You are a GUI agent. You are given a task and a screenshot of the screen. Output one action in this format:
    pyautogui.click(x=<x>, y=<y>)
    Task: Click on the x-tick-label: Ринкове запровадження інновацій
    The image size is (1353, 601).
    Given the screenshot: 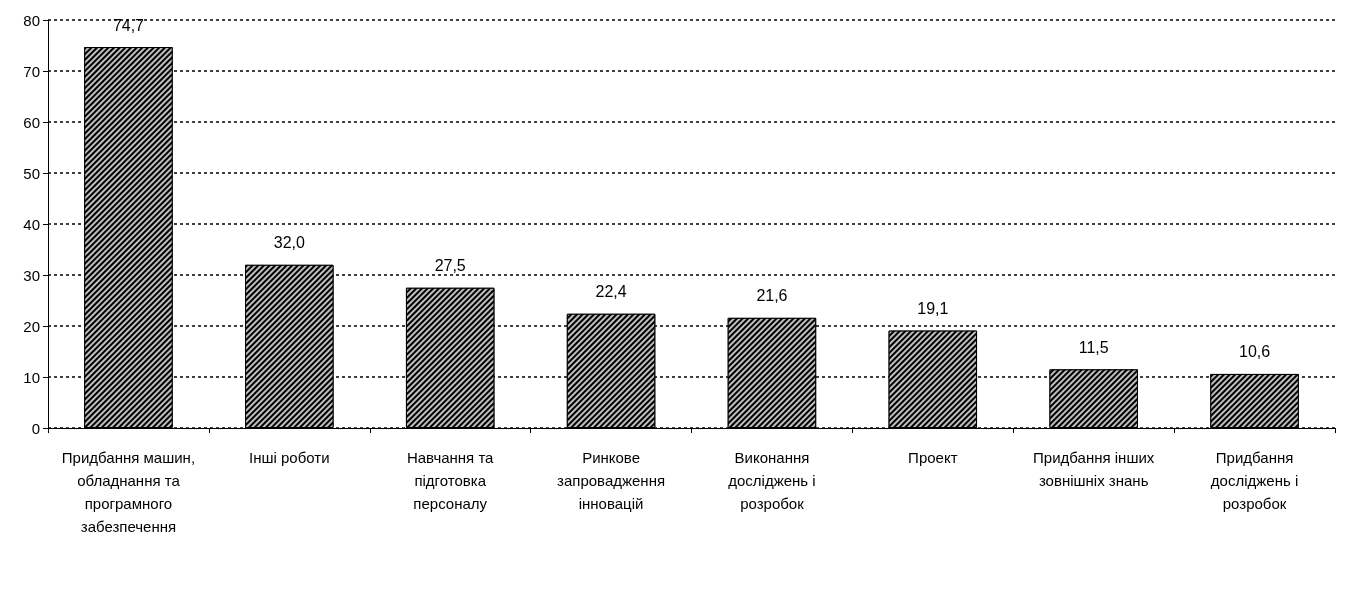 What is the action you would take?
    pyautogui.click(x=611, y=480)
    